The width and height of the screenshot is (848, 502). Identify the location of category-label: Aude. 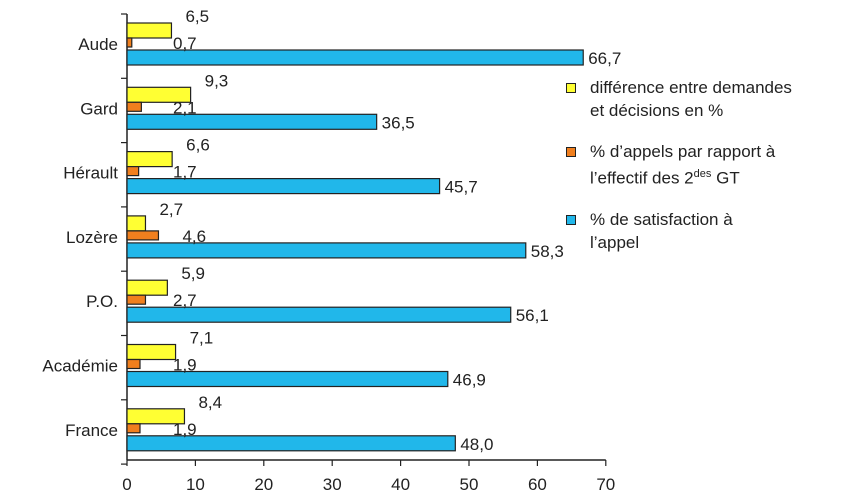
(98, 44).